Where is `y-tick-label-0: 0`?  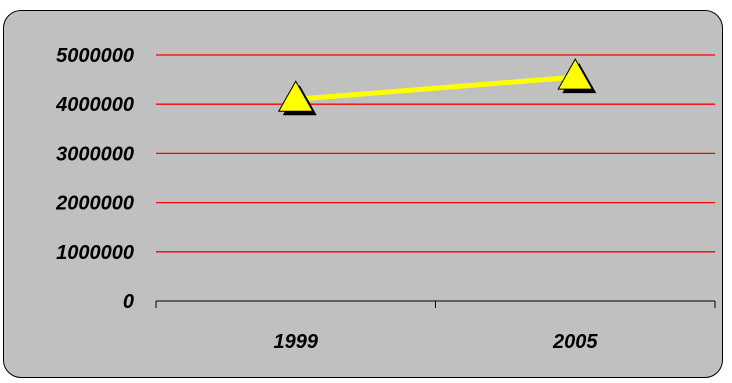 y-tick-label-0: 0 is located at coordinates (128, 302).